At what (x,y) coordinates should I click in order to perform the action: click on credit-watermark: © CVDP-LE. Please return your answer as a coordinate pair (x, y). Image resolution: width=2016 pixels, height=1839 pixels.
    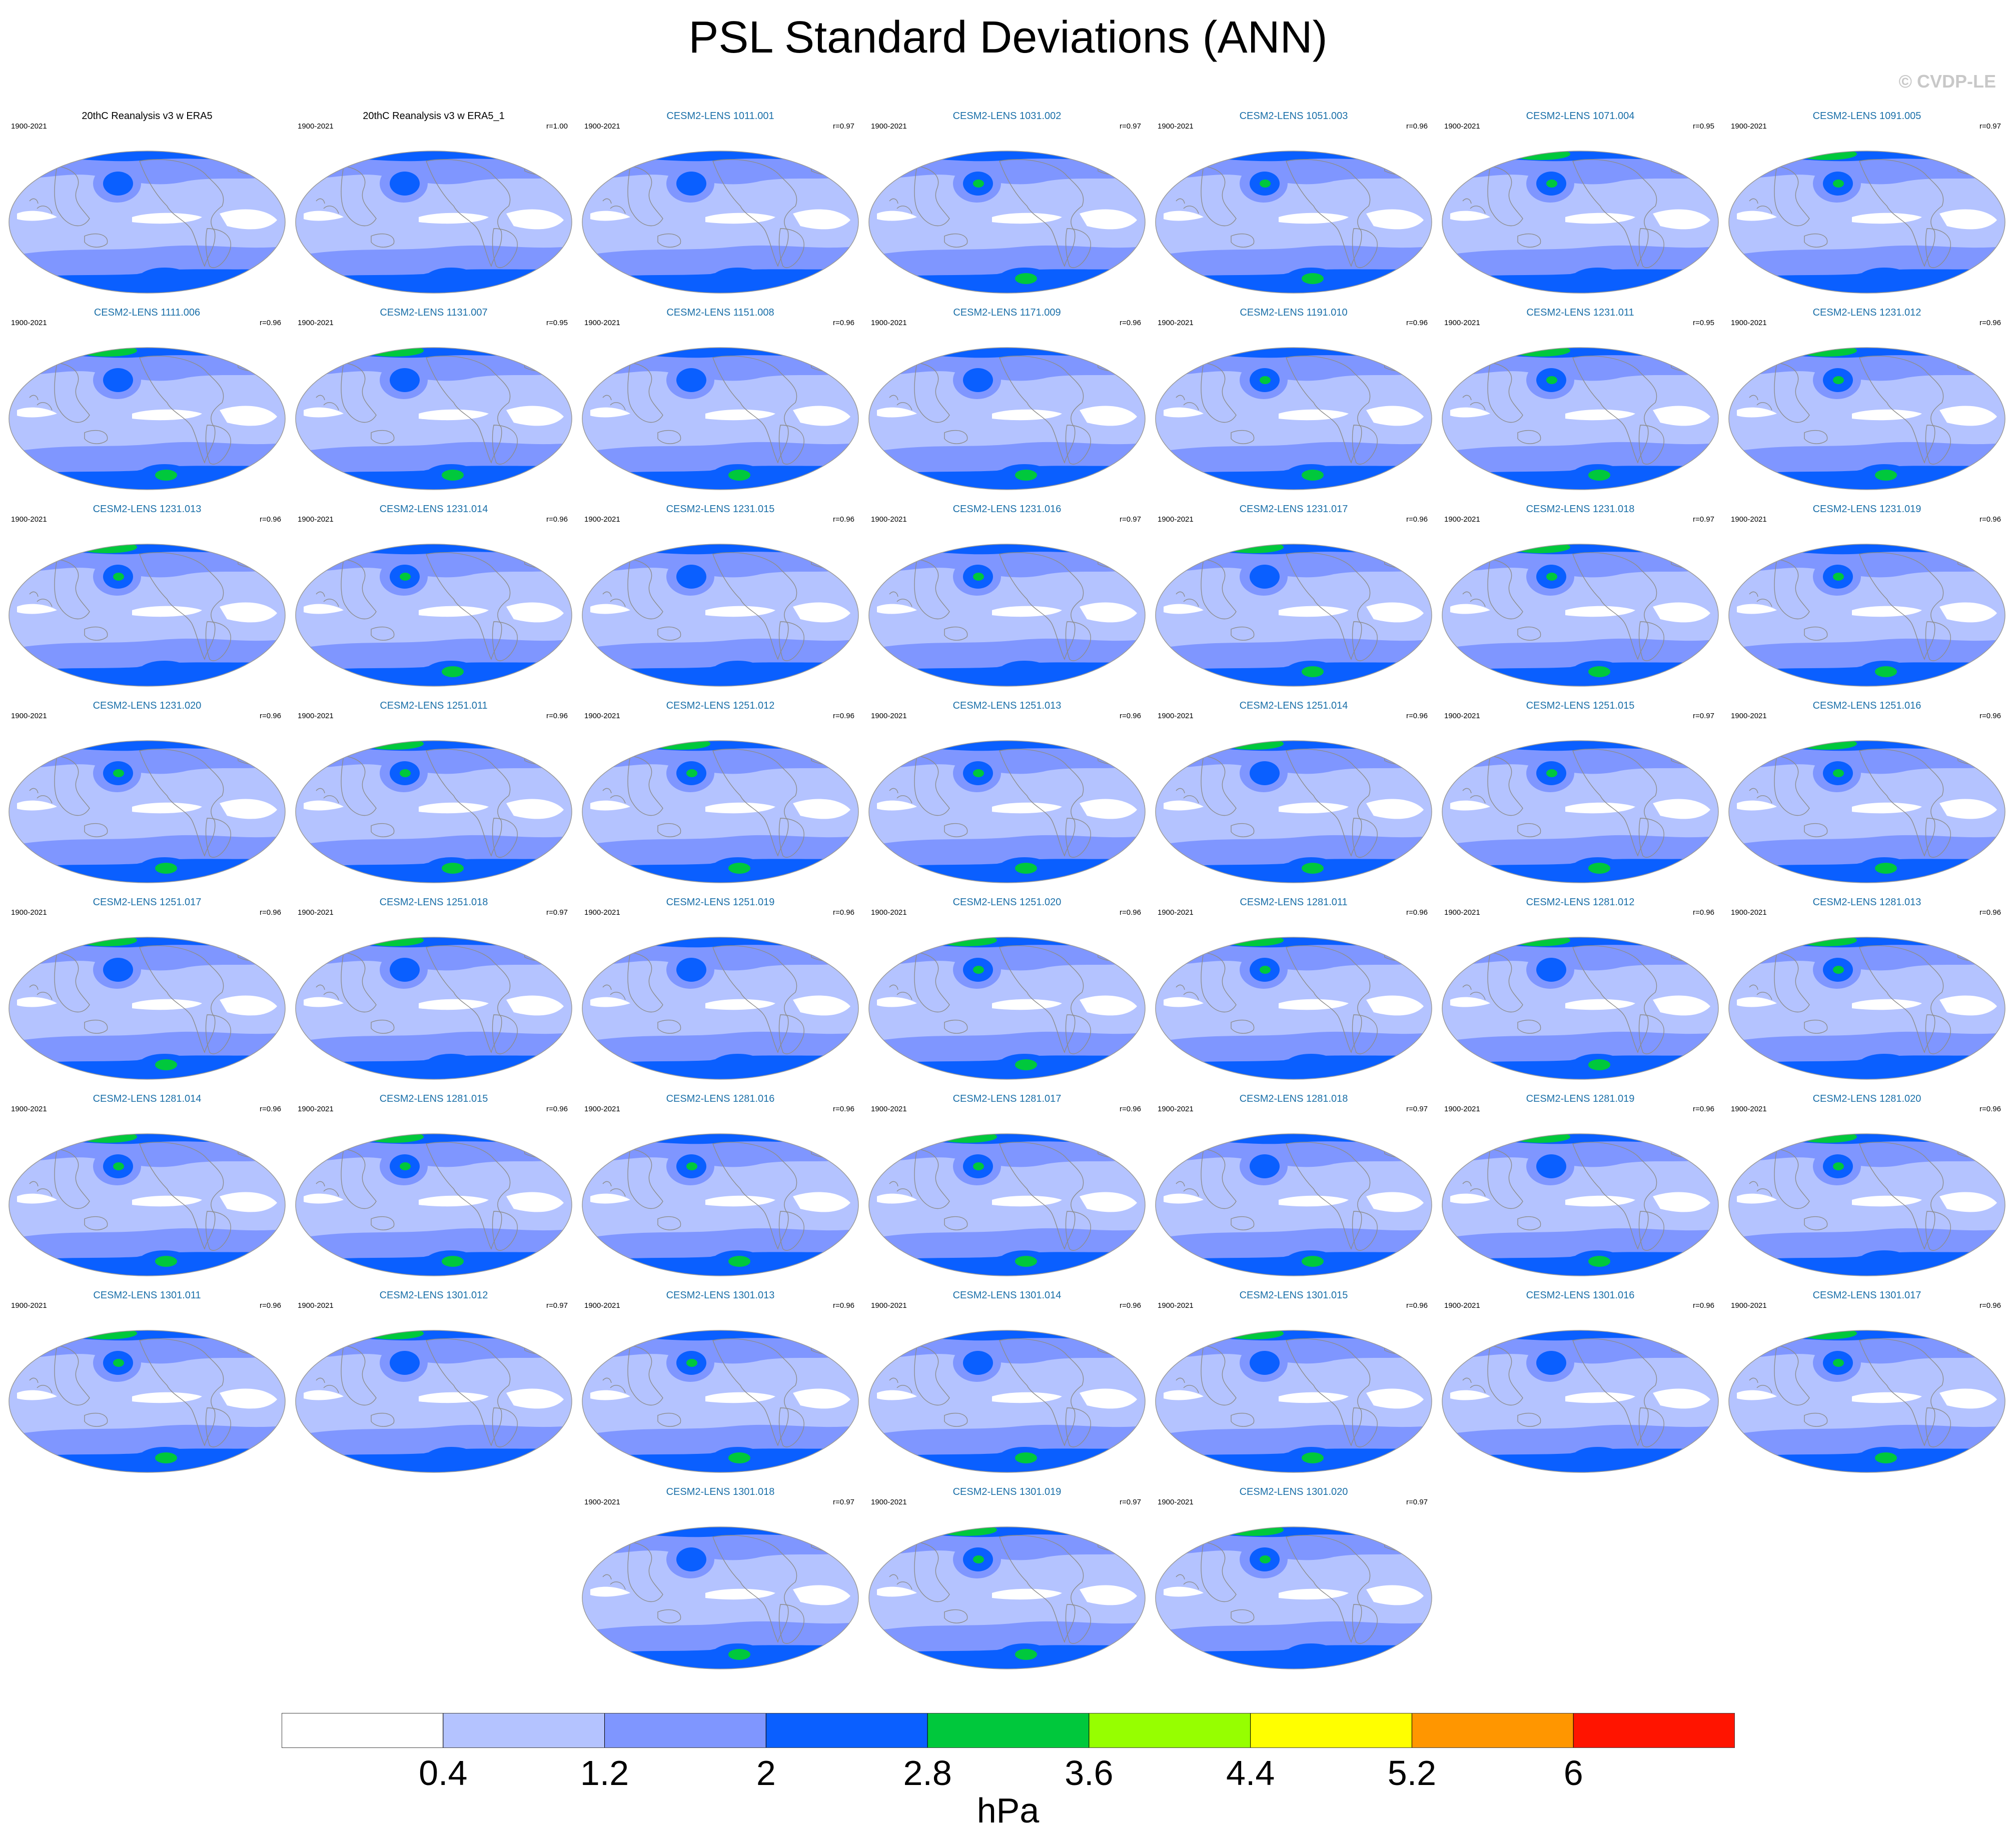
    Looking at the image, I should click on (1947, 81).